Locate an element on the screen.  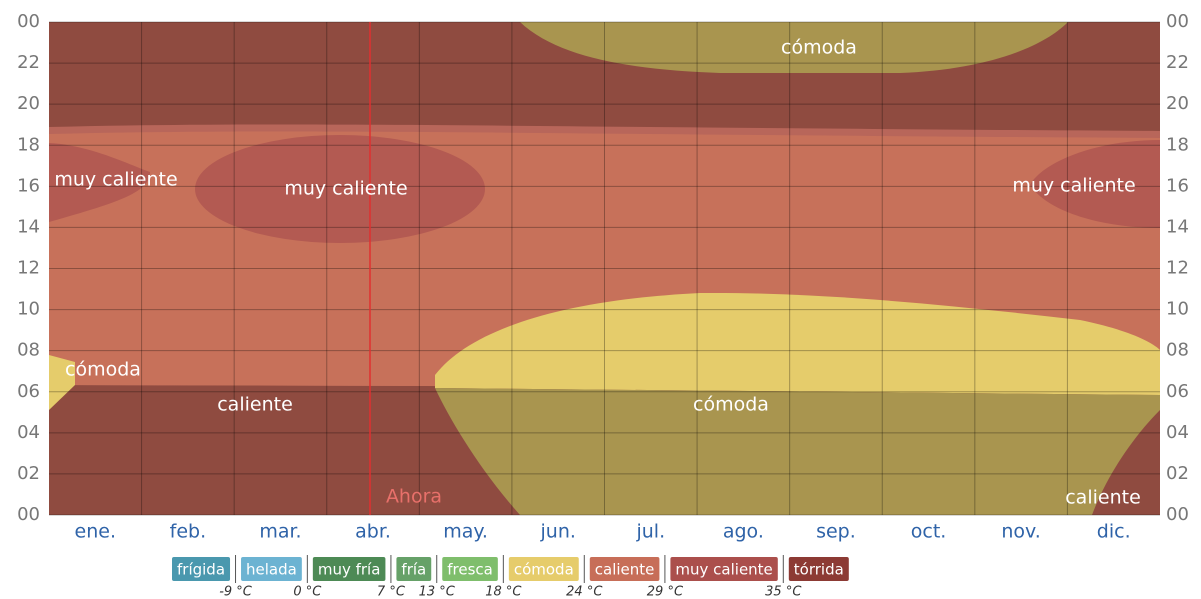
x-tick-label: may. is located at coordinates (465, 532).